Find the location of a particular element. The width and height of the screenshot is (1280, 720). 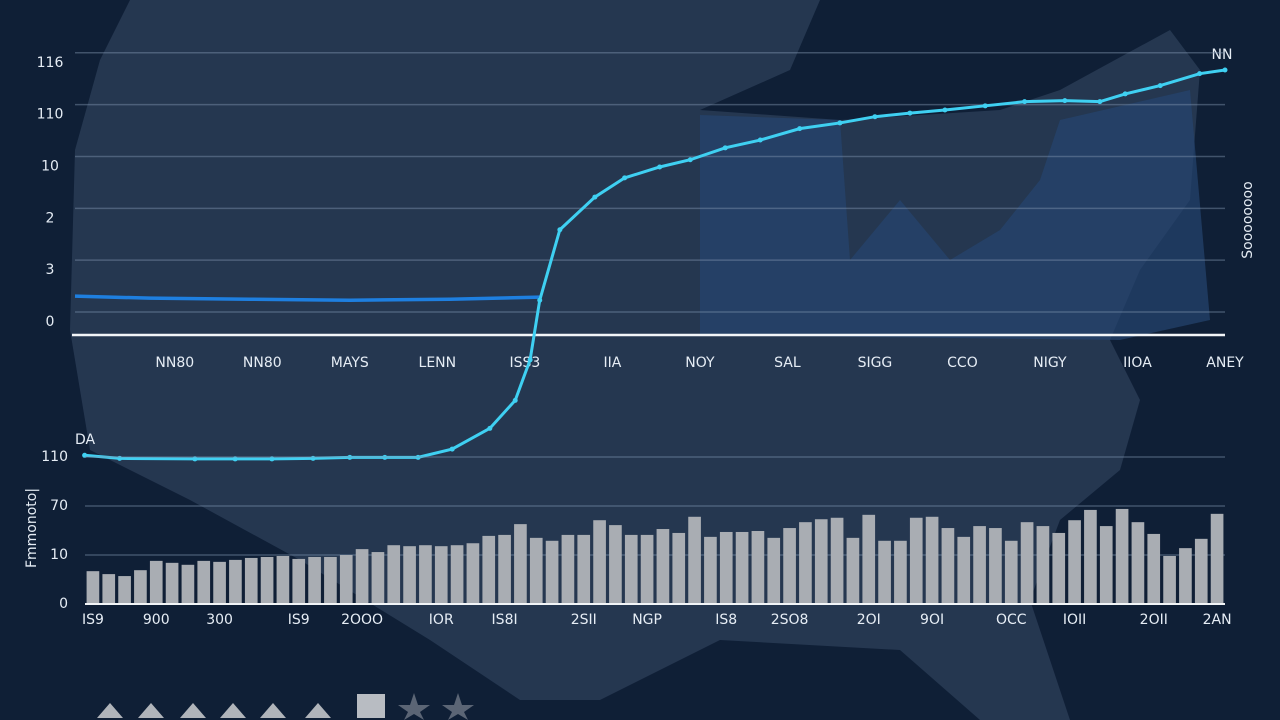

x-tick-label: SIGG is located at coordinates (875, 363).